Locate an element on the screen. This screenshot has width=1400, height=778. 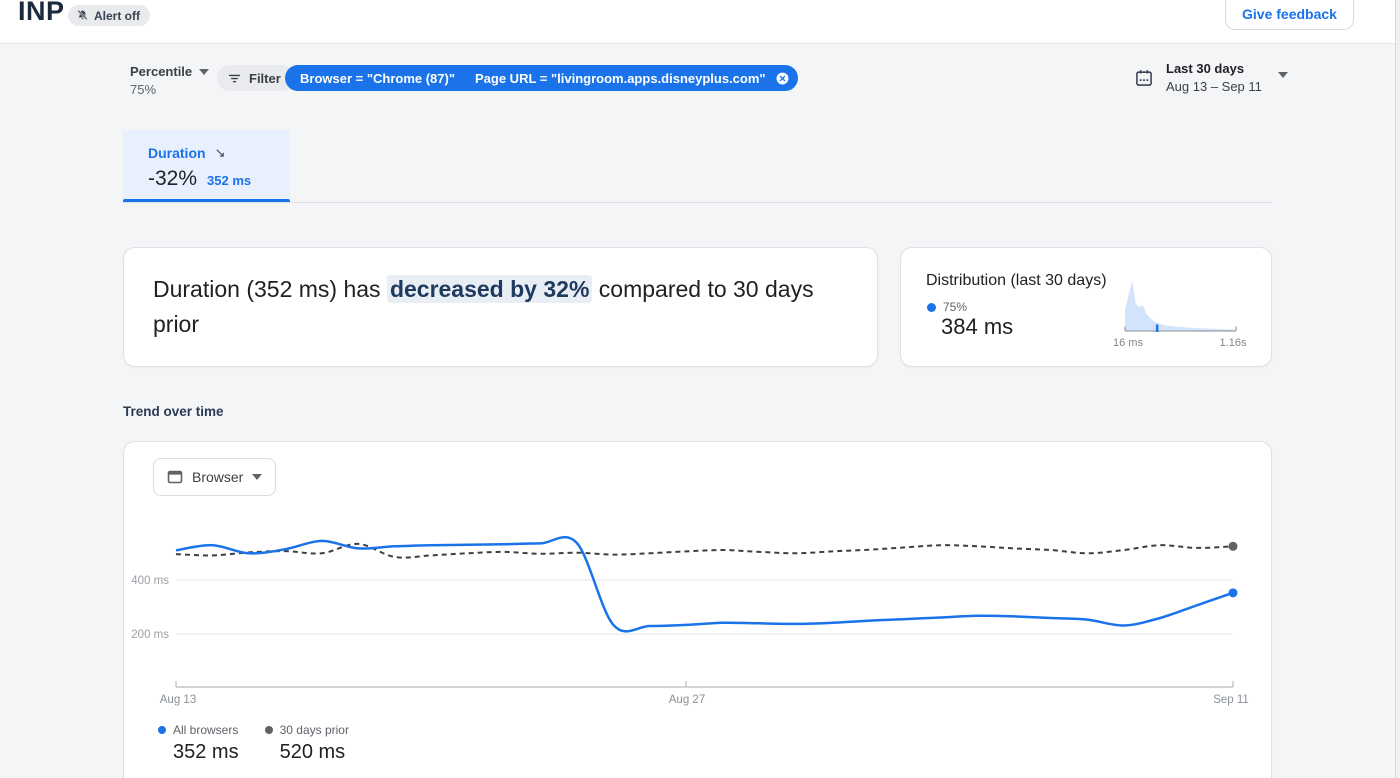
x-axis-tick-aug27: Aug 27 is located at coordinates (687, 700).